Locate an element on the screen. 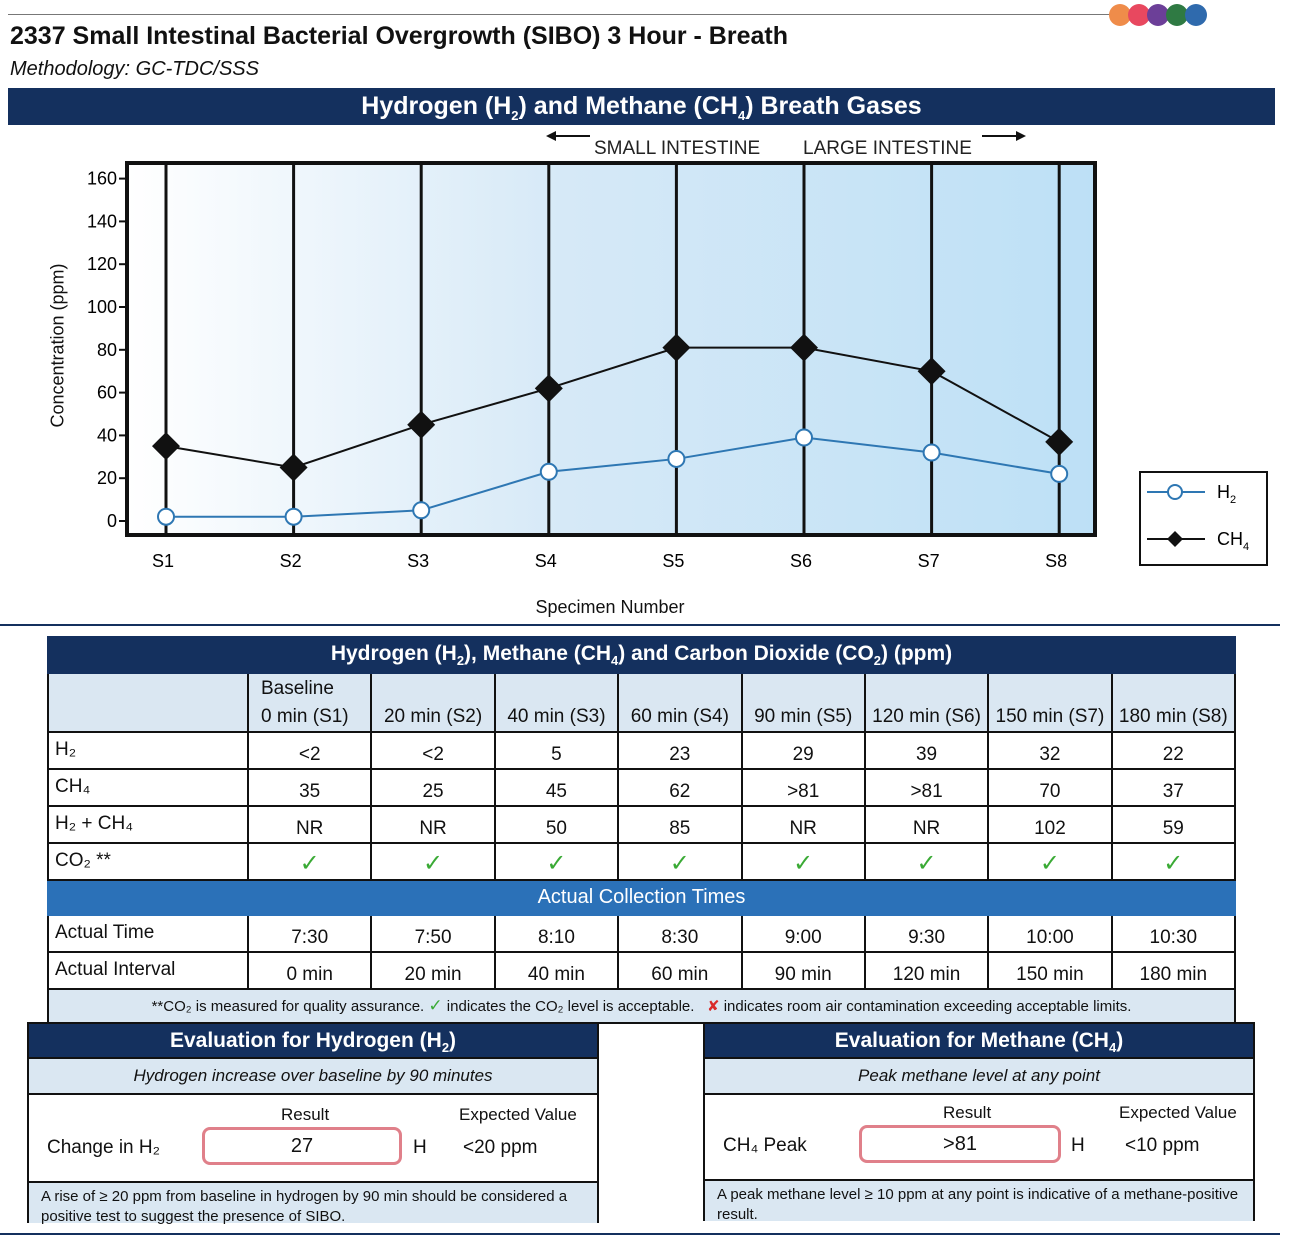 This screenshot has height=1246, width=1302. header-blank is located at coordinates (148, 702).